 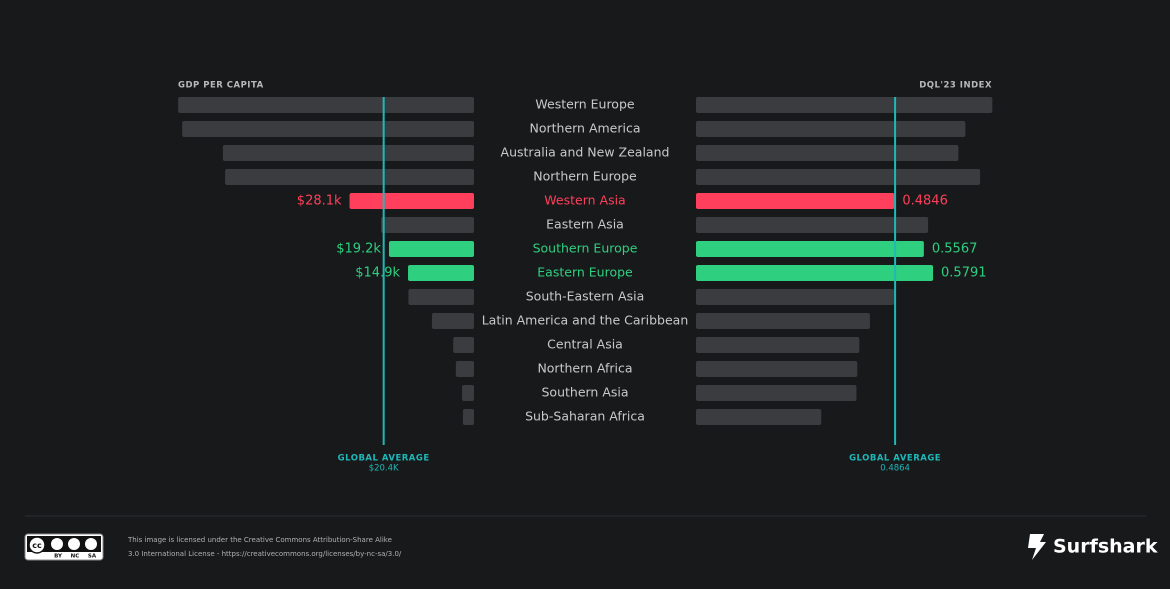 What do you see at coordinates (585, 104) in the screenshot?
I see `category-label: Western Europe` at bounding box center [585, 104].